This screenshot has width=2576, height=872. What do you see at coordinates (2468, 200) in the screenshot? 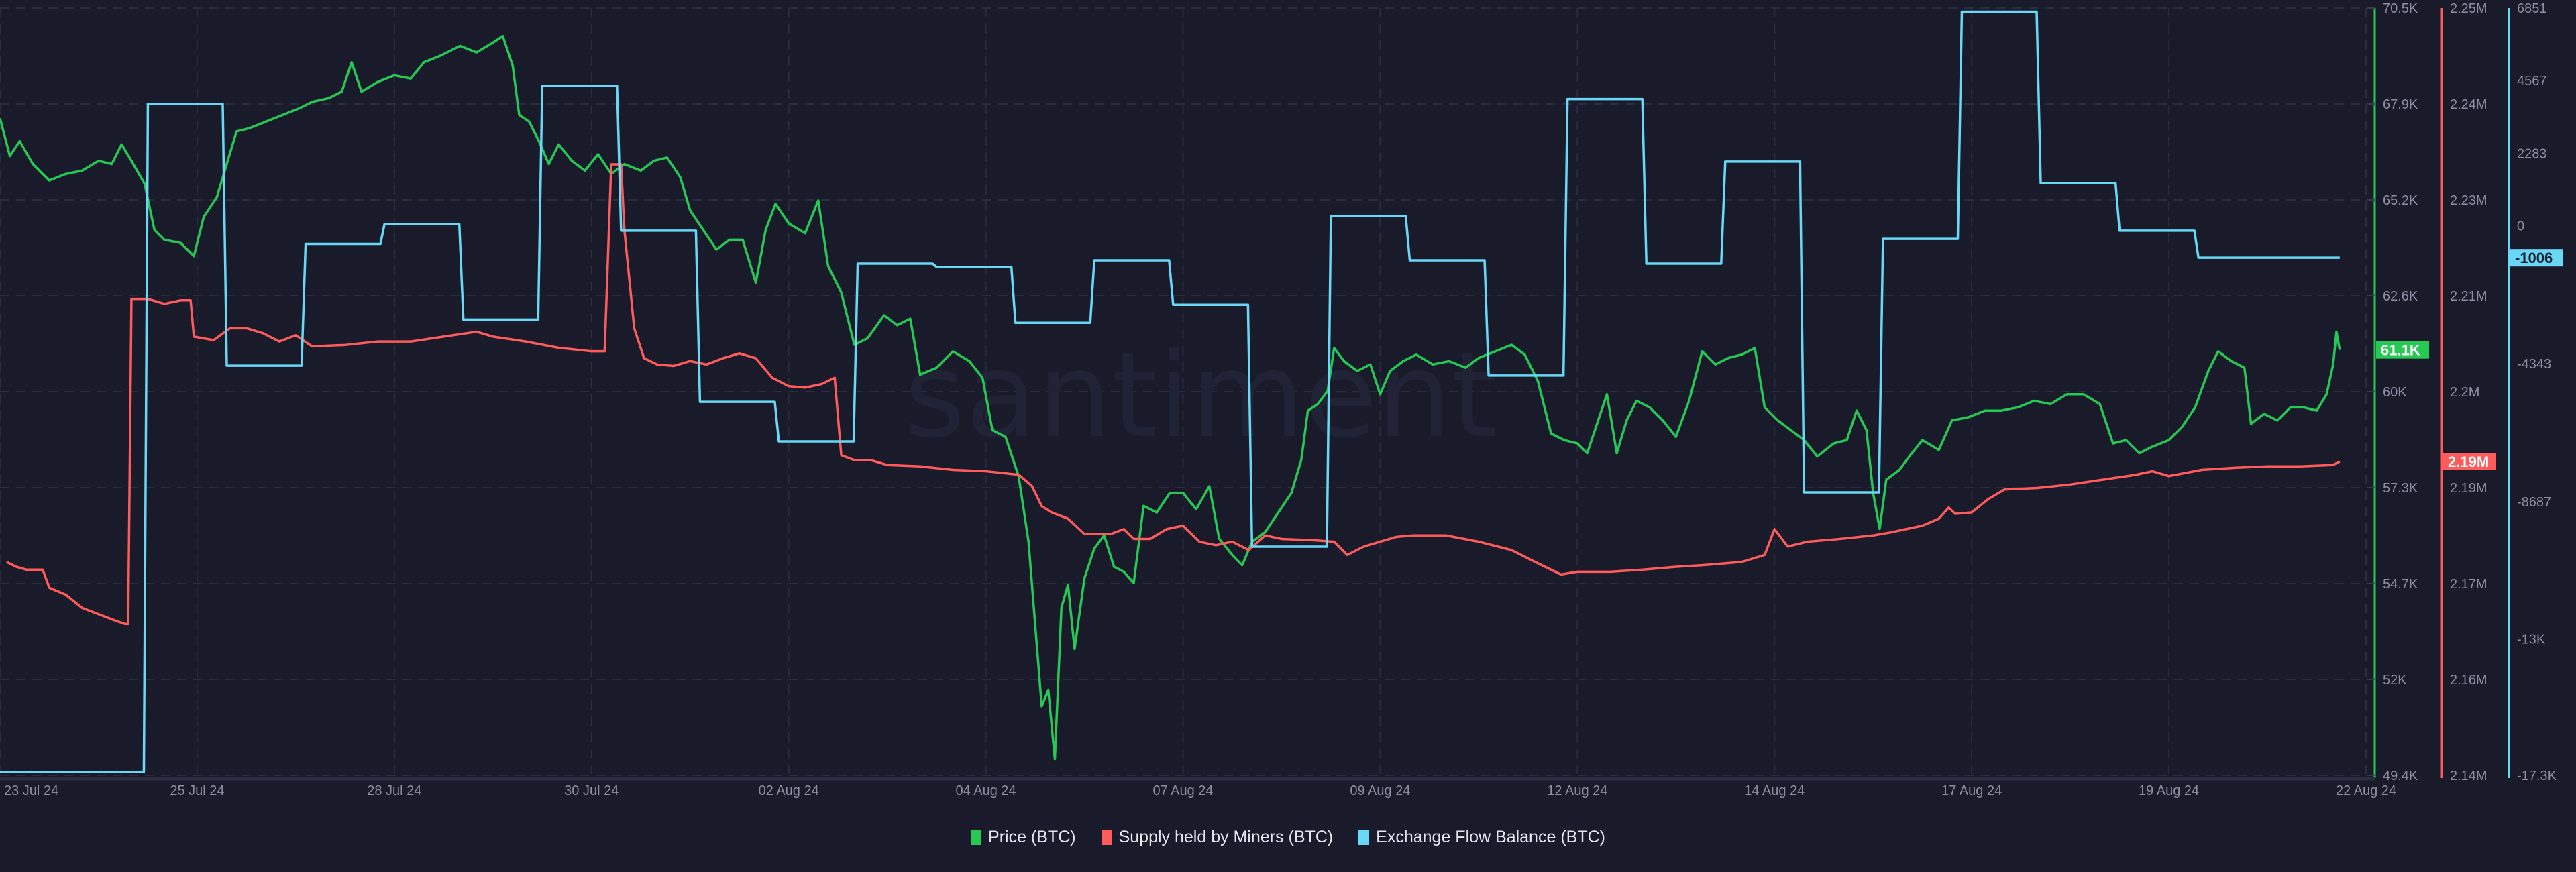
I see `y-tick-label: 2.23M` at bounding box center [2468, 200].